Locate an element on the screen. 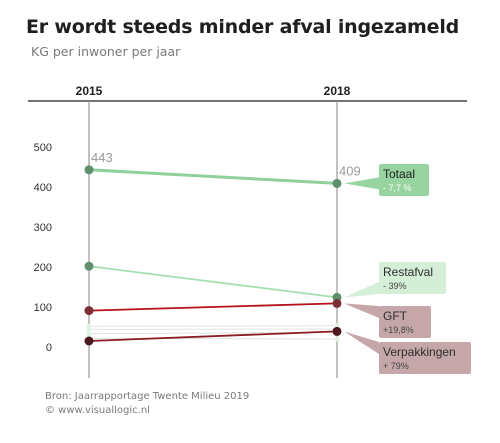  y-tick-label: 400 is located at coordinates (43, 188).